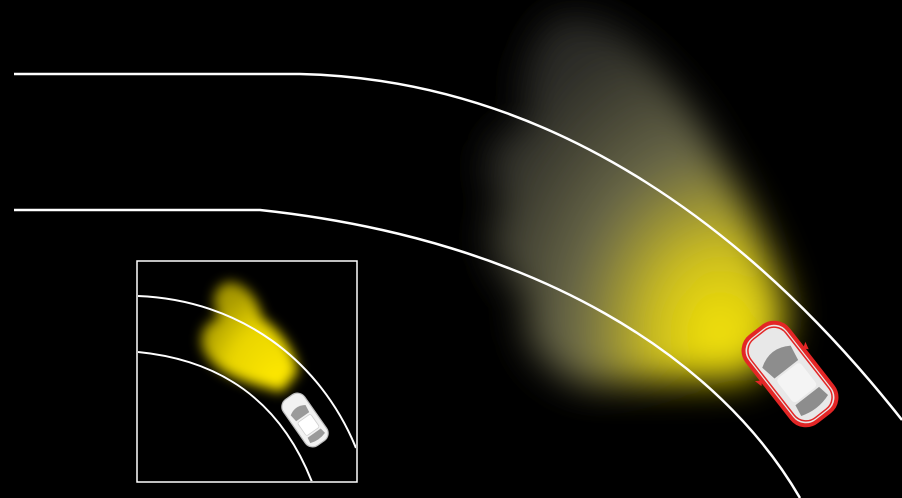 Image resolution: width=902 pixels, height=498 pixels. Describe the element at coordinates (812, 401) in the screenshot. I see `rear-window` at that location.